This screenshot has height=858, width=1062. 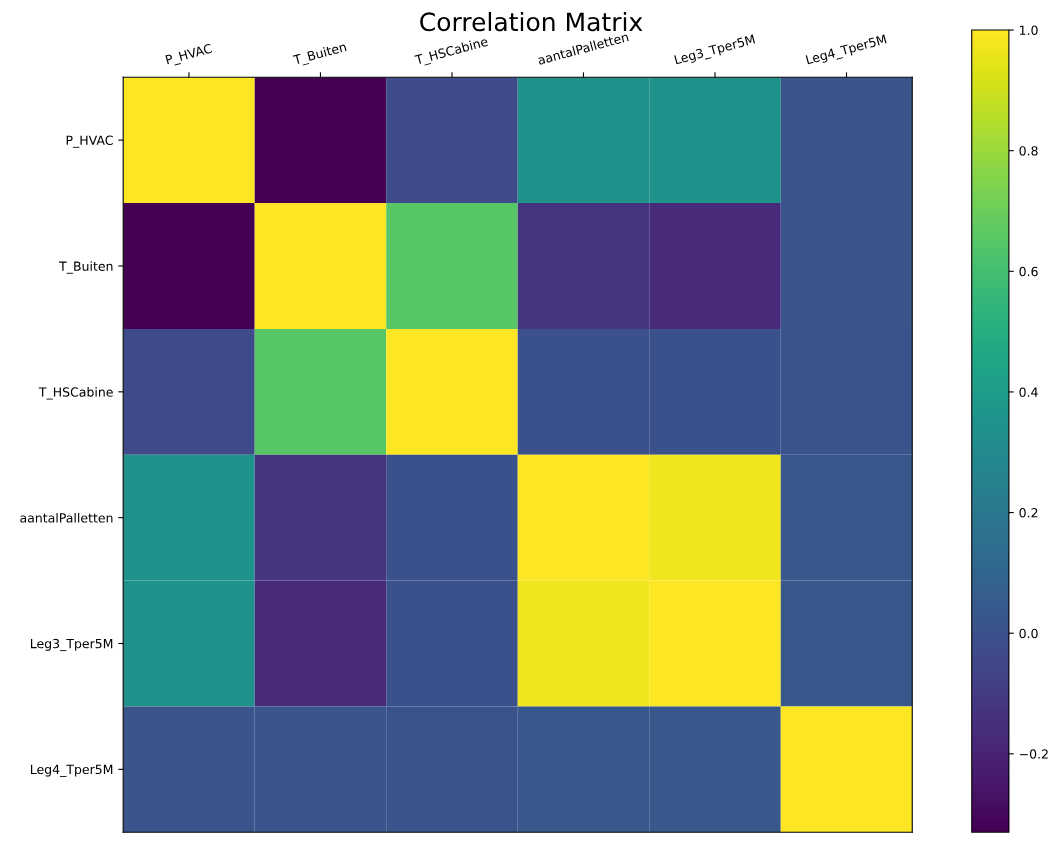 I want to click on color-bar-label: 0.8, so click(x=1028, y=151).